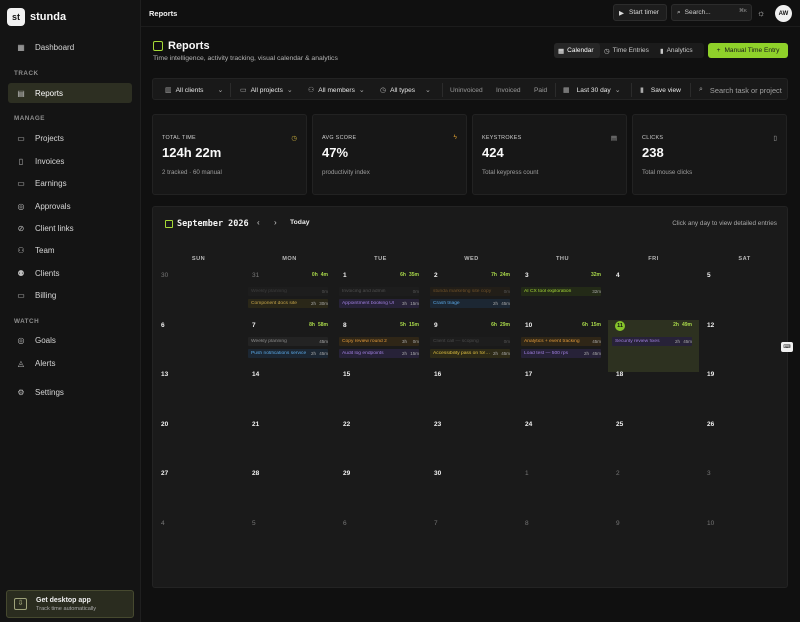 This screenshot has width=800, height=622. I want to click on today-button: Today, so click(300, 222).